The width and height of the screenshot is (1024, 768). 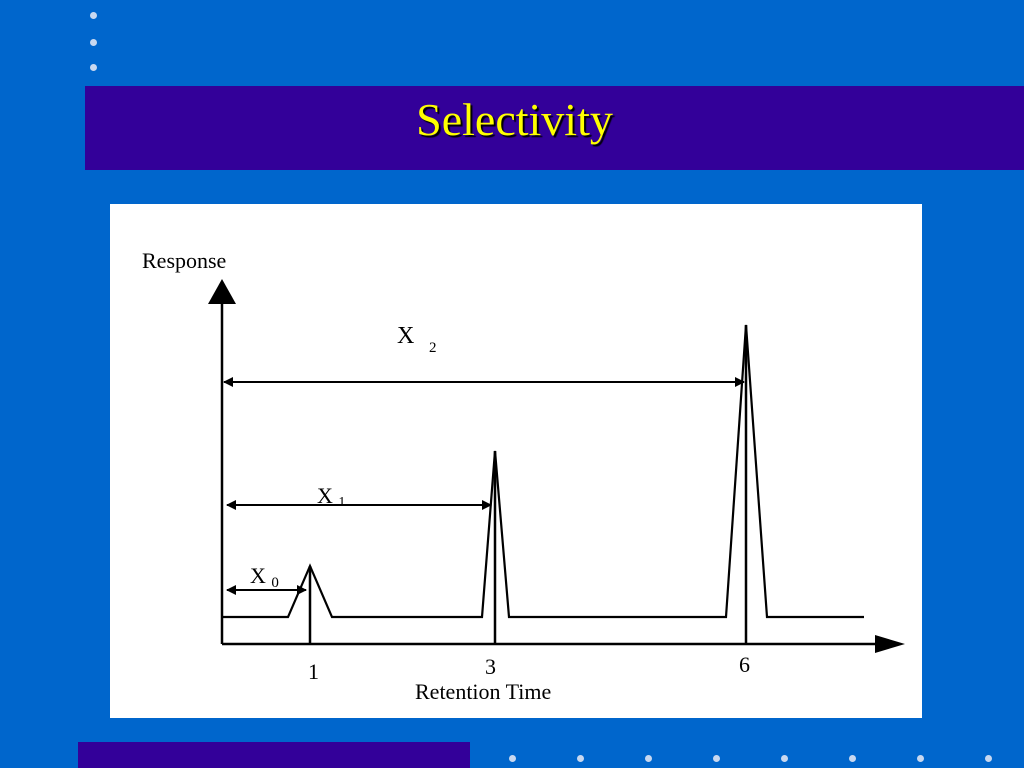 I want to click on y-axis-arrowhead, so click(x=222, y=291).